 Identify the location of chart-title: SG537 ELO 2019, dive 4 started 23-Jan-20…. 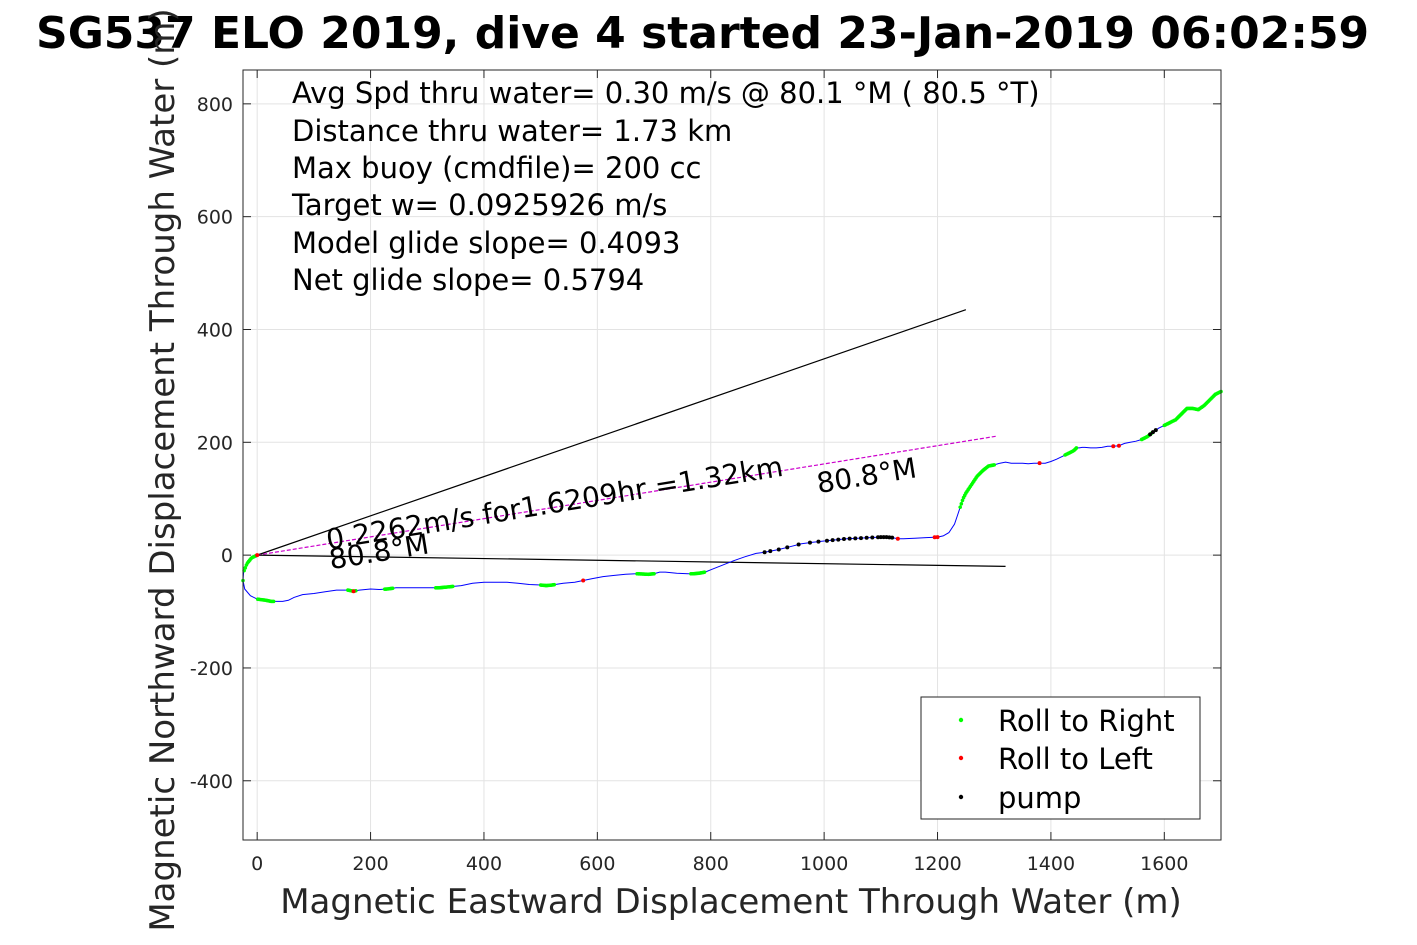
(702, 33).